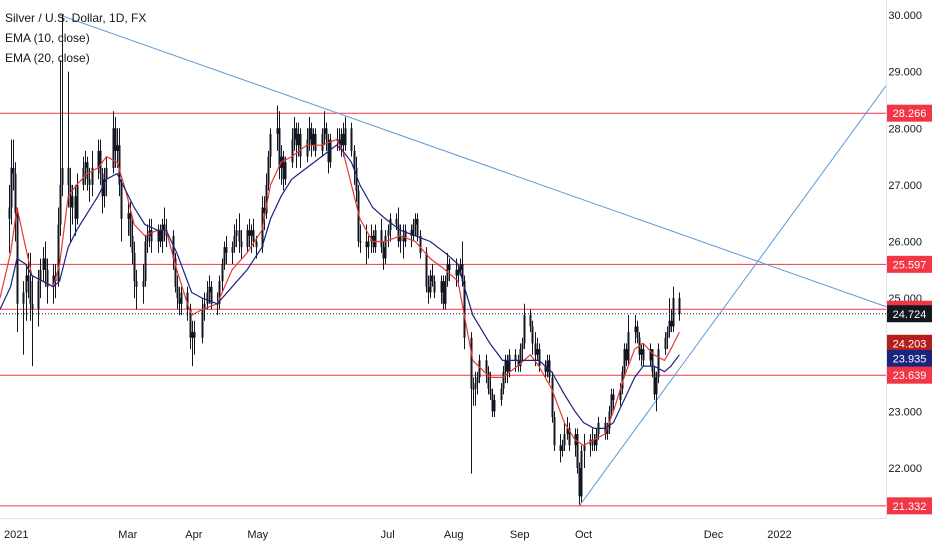  Describe the element at coordinates (910, 265) in the screenshot. I see `price-label-1: 25.597` at that location.